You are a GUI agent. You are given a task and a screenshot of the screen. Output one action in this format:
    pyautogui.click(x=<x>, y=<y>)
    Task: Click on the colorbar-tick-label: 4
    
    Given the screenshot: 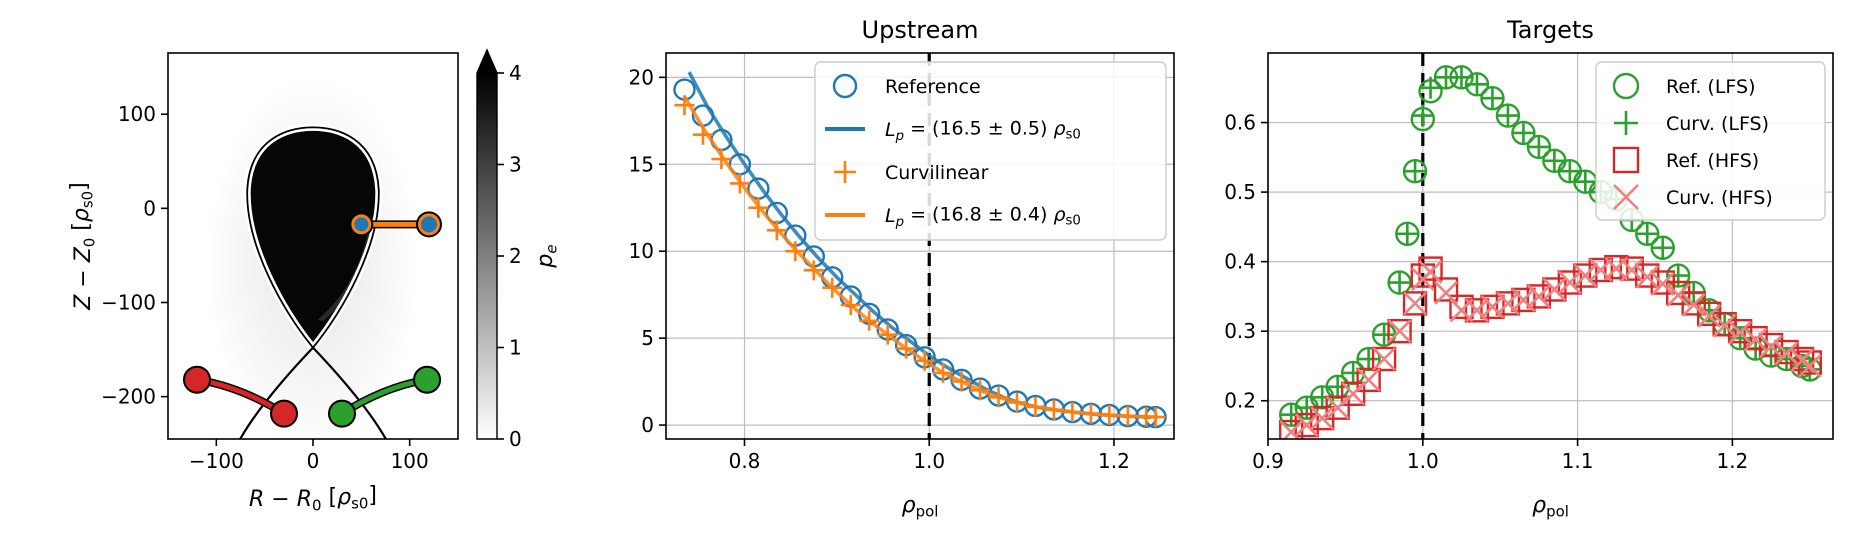 What is the action you would take?
    pyautogui.click(x=515, y=73)
    